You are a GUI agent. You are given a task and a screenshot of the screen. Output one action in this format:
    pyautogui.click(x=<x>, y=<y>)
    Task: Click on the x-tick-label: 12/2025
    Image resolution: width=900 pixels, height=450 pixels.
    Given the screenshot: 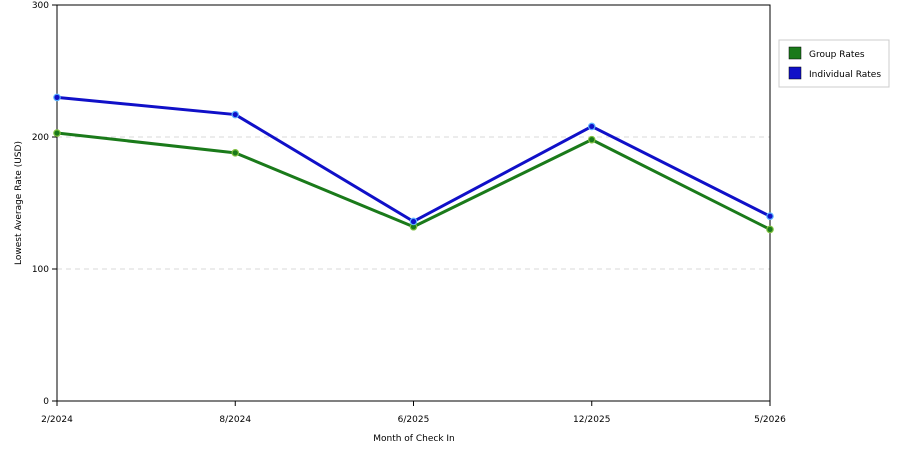 What is the action you would take?
    pyautogui.click(x=591, y=420)
    